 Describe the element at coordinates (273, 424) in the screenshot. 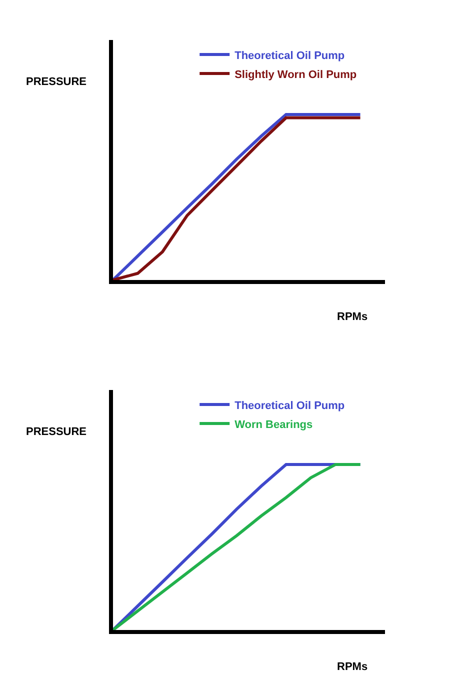

I see `legend-label: Worn Bearings` at that location.